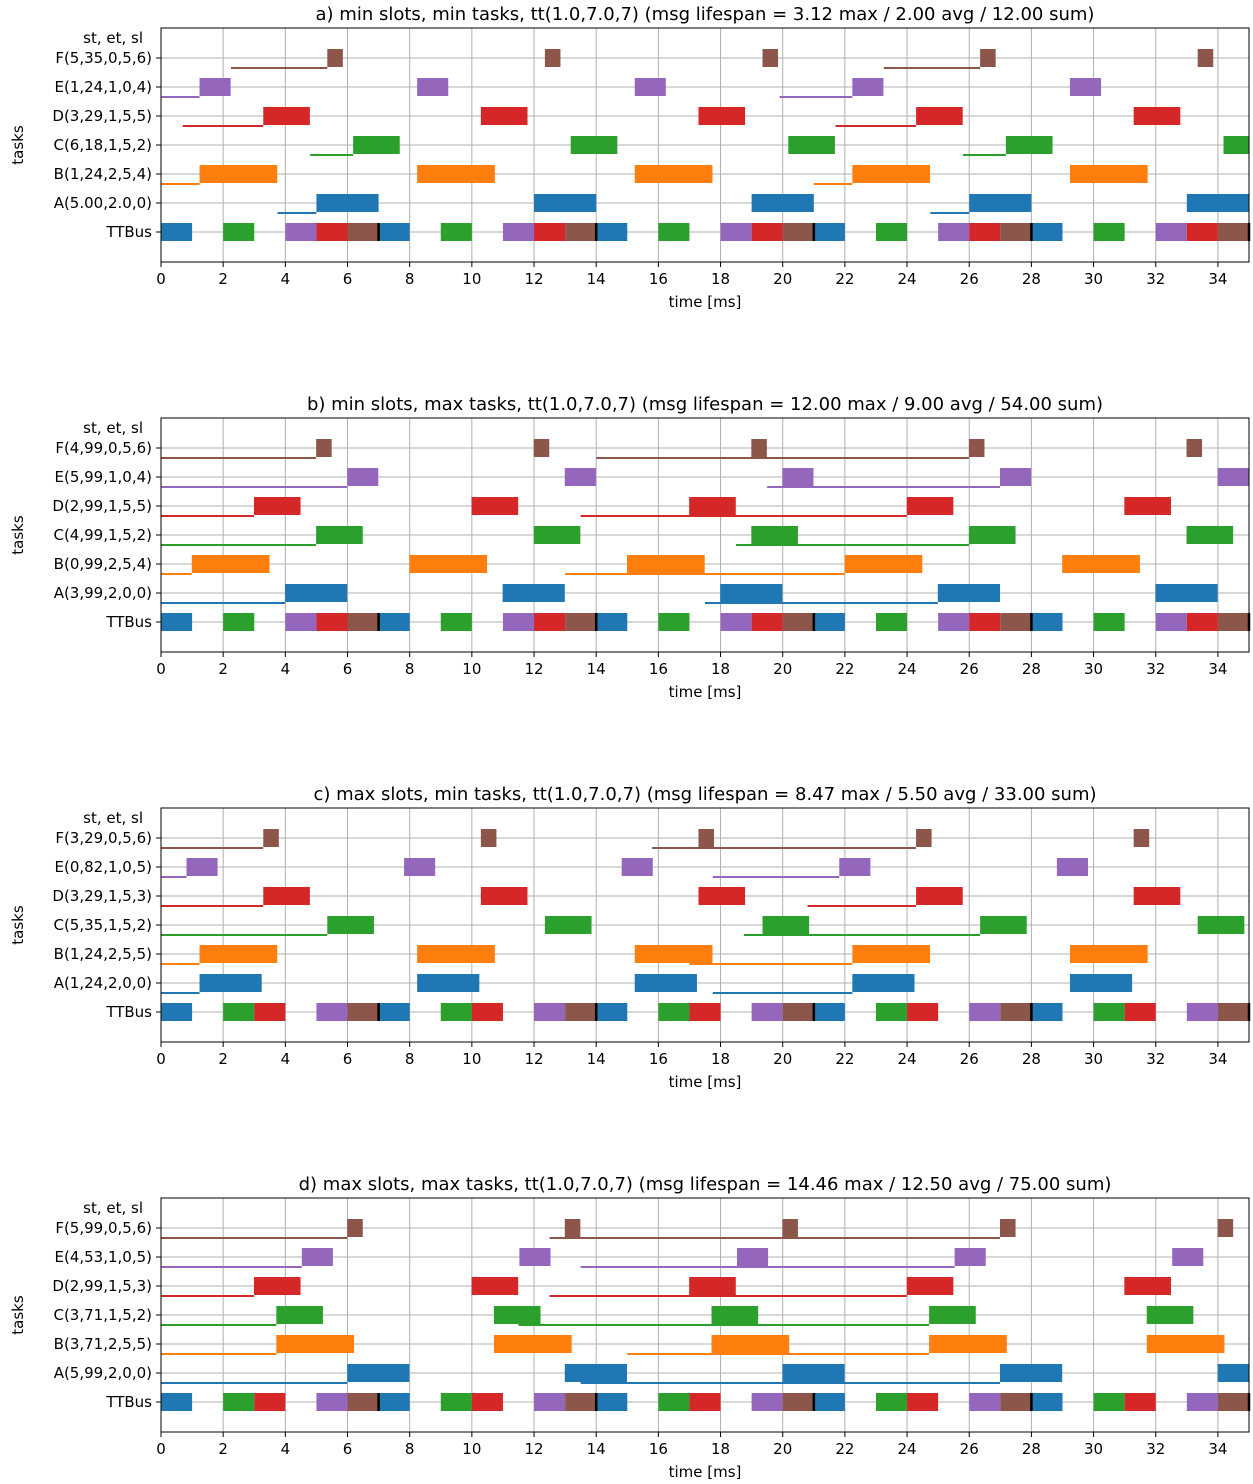 The height and width of the screenshot is (1484, 1253). Describe the element at coordinates (1101, 983) in the screenshot. I see `task-bar-A` at that location.